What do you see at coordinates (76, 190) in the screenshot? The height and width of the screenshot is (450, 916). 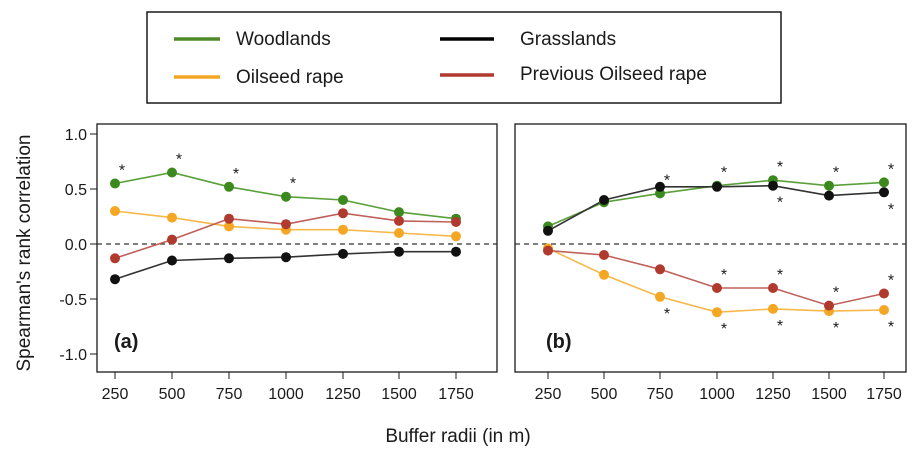 I see `panel-a-ytick-label: 0.5` at bounding box center [76, 190].